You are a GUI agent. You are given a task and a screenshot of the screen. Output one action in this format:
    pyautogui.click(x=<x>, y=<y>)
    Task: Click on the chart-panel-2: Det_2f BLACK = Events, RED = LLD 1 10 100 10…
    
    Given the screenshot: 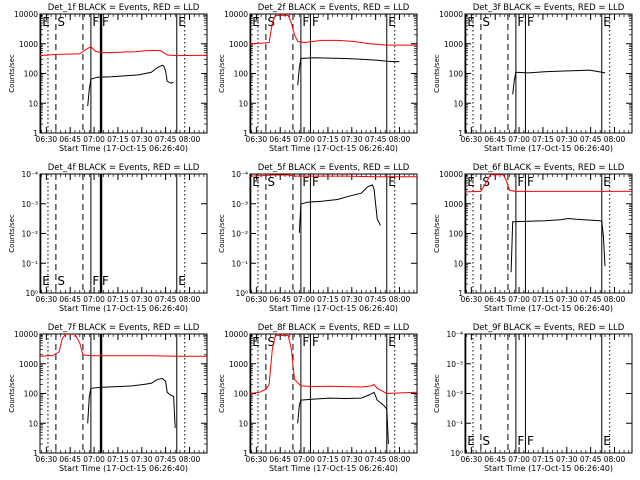 What is the action you would take?
    pyautogui.click(x=318, y=78)
    